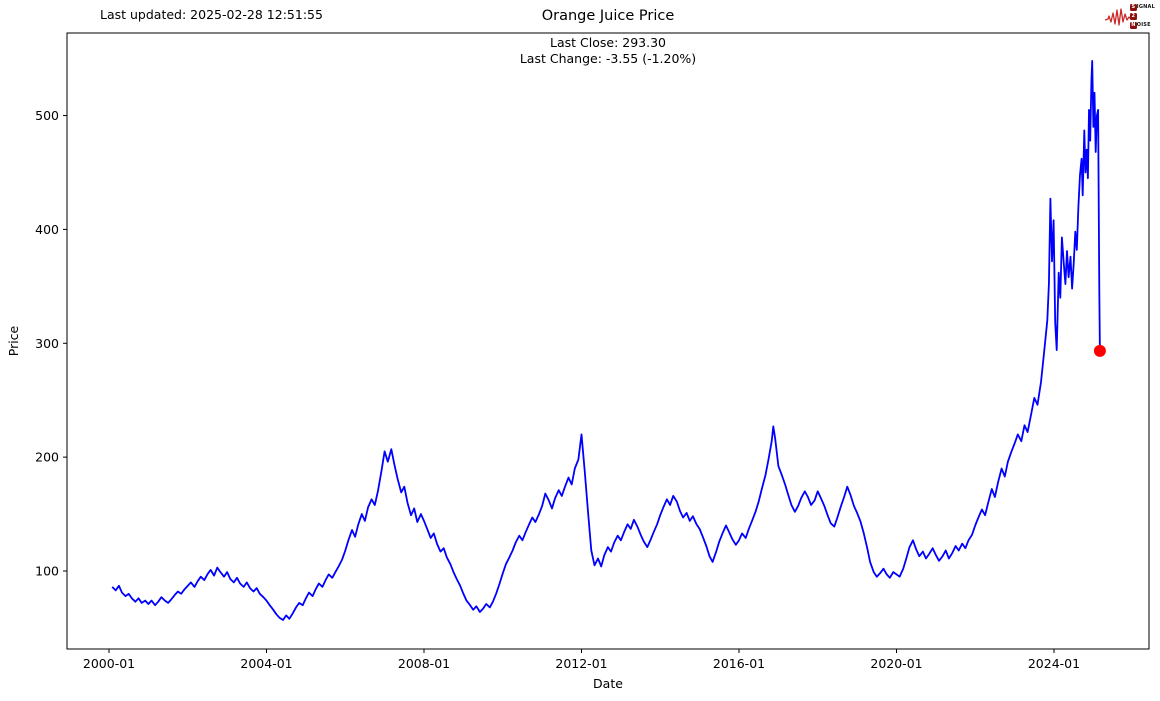 The width and height of the screenshot is (1160, 701). I want to click on last-updated-text: Last updated: 2025-02-28 12:51:55, so click(211, 14).